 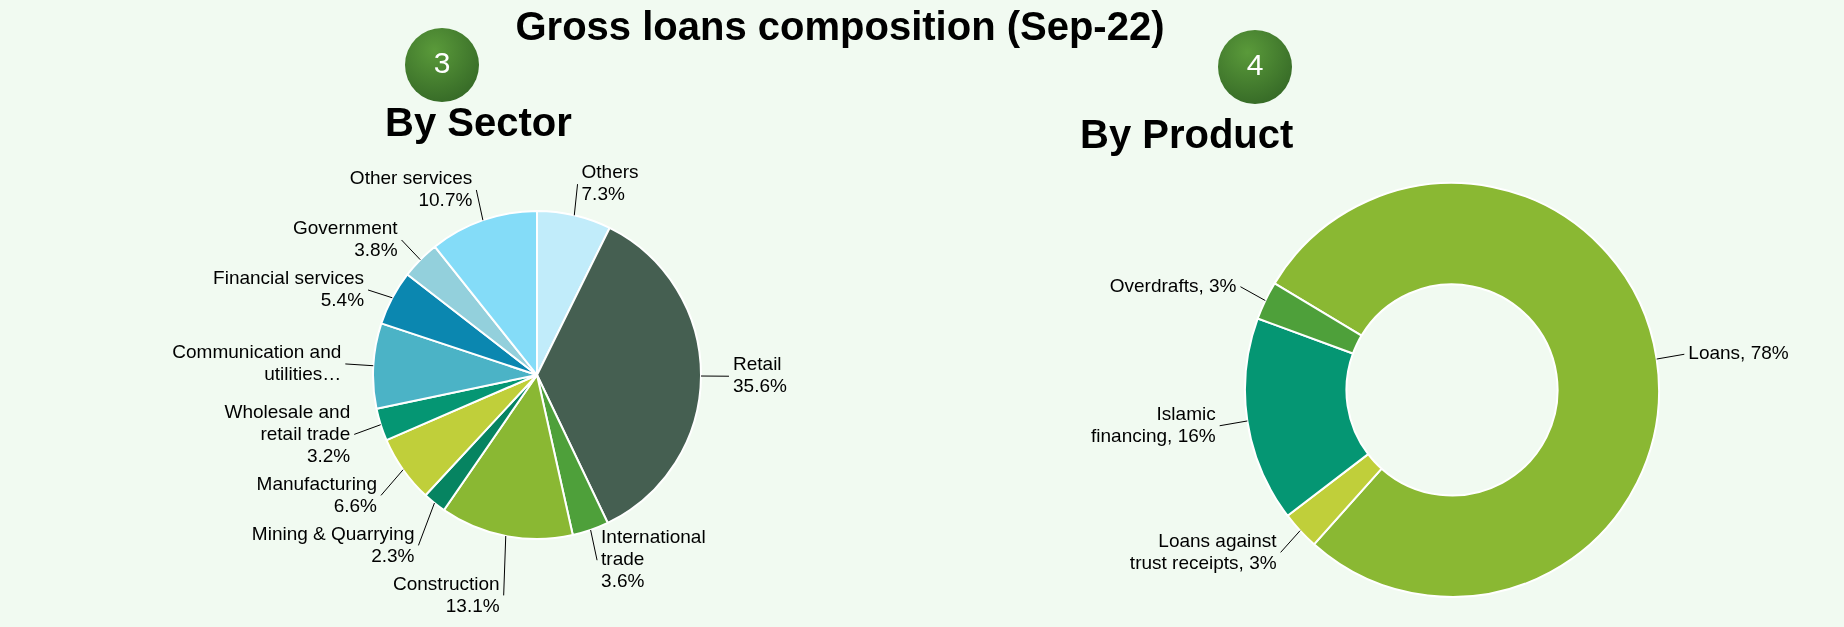 What do you see at coordinates (478, 122) in the screenshot?
I see `chart-subtitle: By Sector` at bounding box center [478, 122].